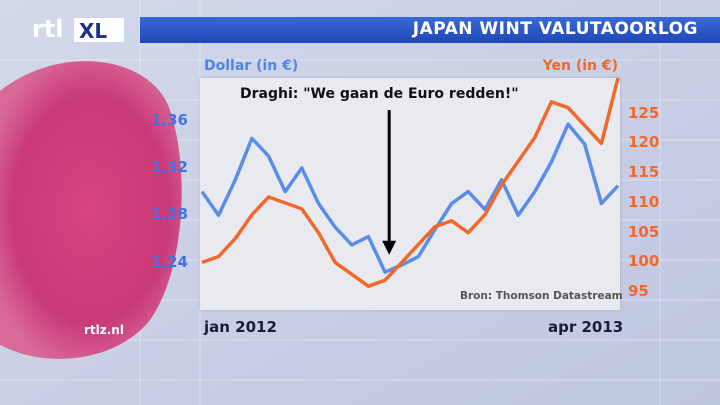 This screenshot has height=405, width=720. Describe the element at coordinates (169, 166) in the screenshot. I see `left-tick-label: 1,32` at that location.